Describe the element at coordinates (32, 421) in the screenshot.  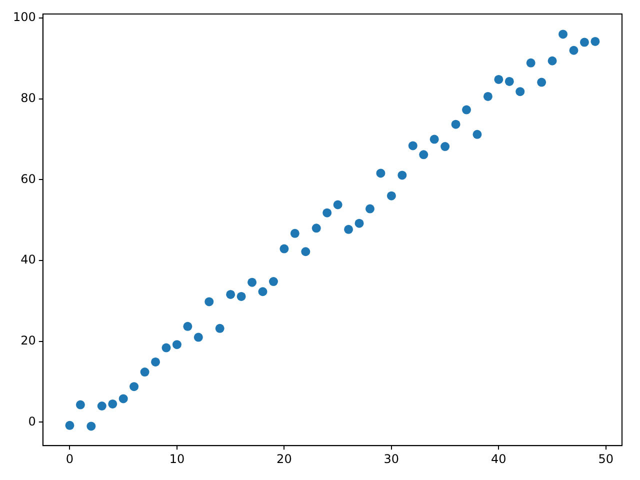
I see `y-tick-label: 0` at that location.